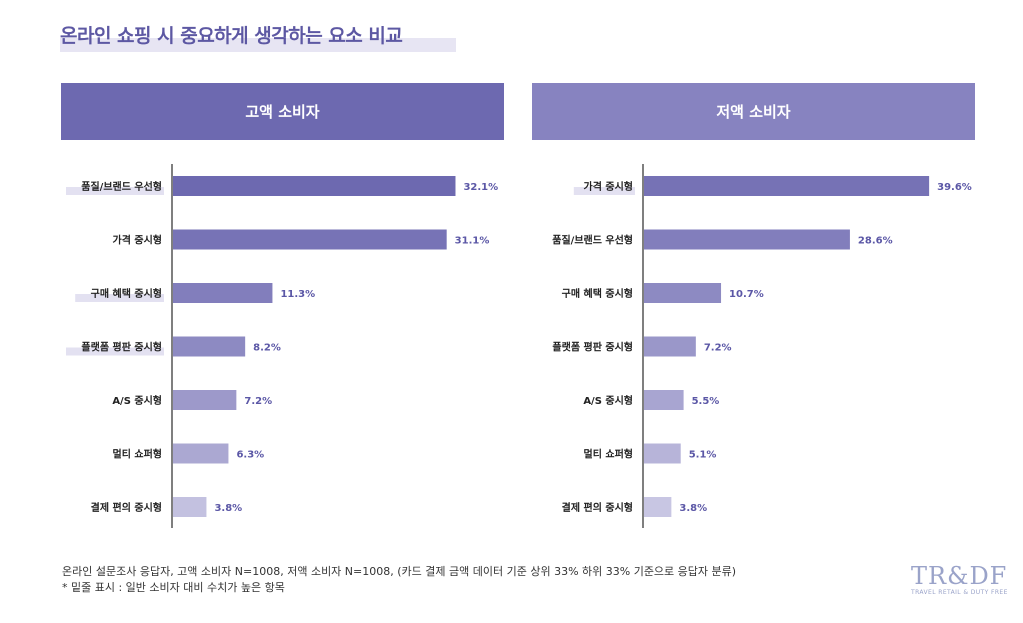 This screenshot has height=623, width=1023. I want to click on value-label: 11.3%, so click(297, 294).